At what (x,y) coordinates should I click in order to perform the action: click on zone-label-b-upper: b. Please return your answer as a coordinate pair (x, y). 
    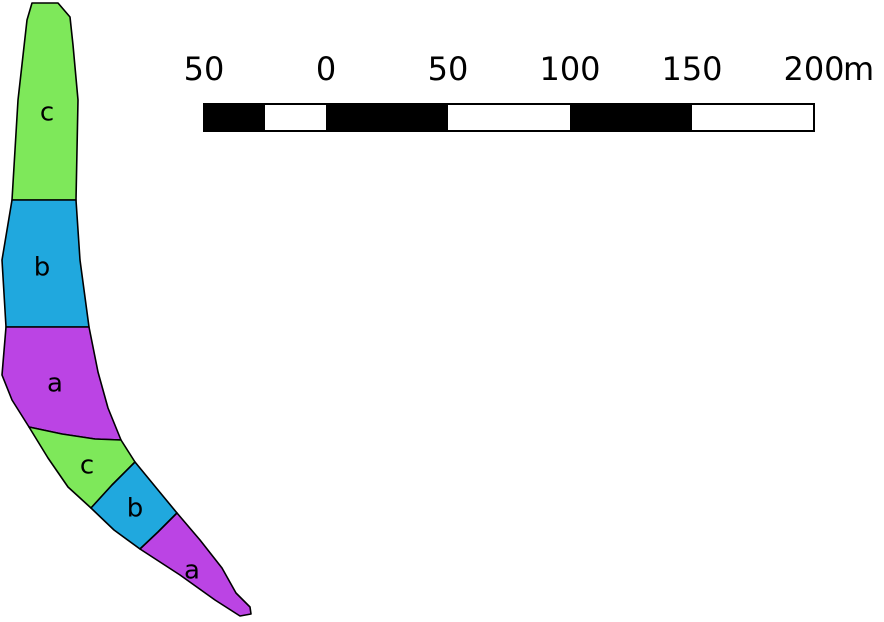
    Looking at the image, I should click on (42, 268).